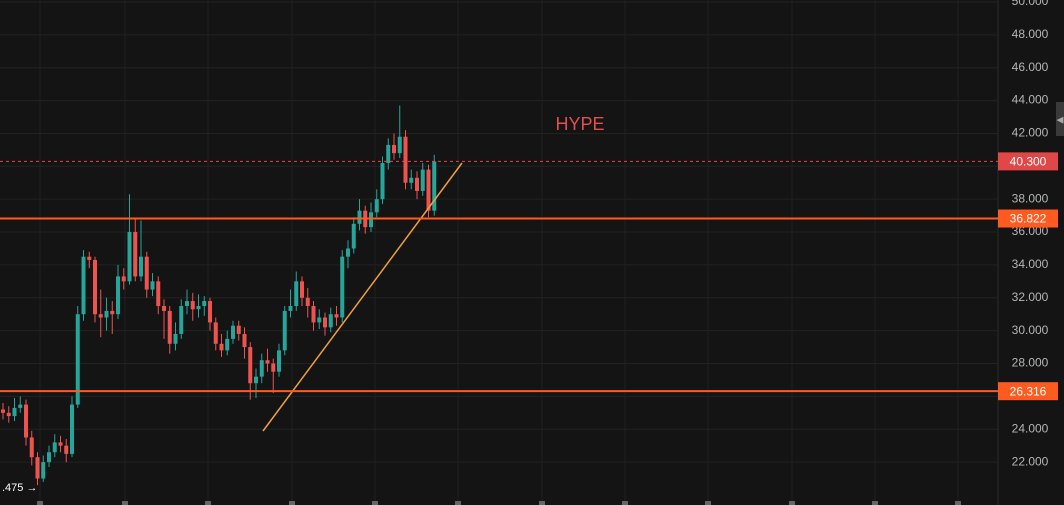 This screenshot has height=505, width=1064. I want to click on y-tick-label: 36.000, so click(1030, 231).